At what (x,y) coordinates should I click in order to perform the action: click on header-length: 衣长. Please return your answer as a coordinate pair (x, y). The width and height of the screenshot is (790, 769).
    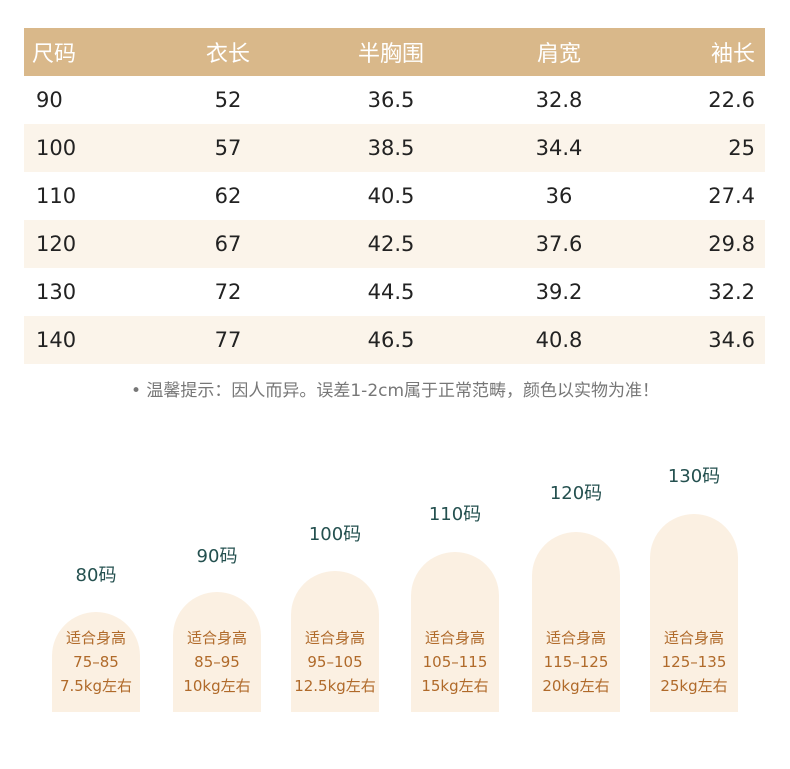
    Looking at the image, I should click on (227, 54).